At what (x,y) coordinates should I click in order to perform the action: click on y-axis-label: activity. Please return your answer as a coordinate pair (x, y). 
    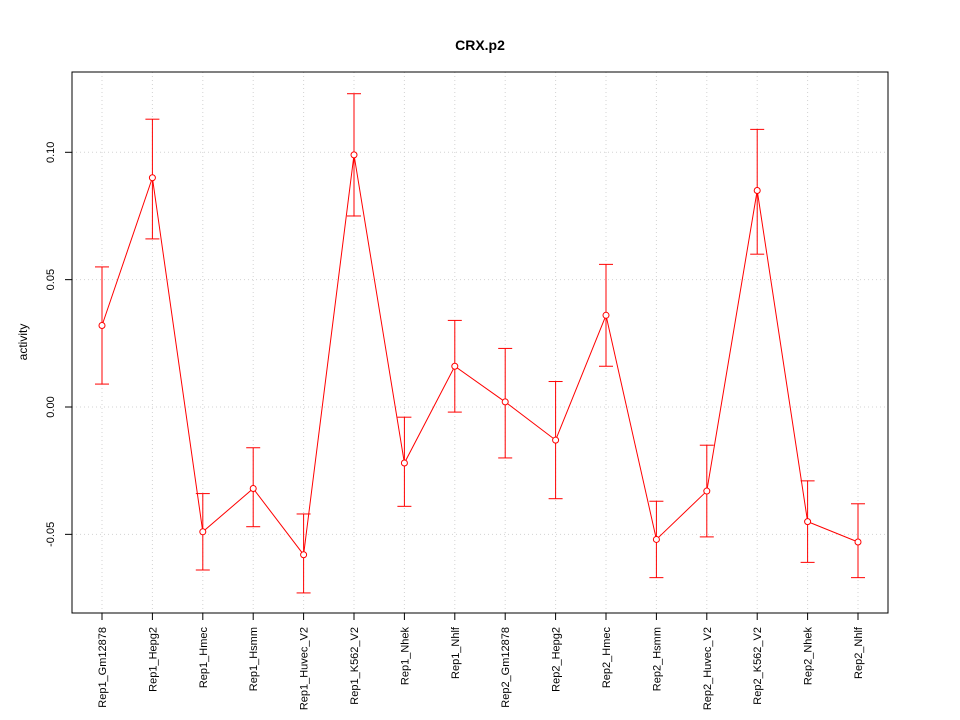
    Looking at the image, I should click on (23, 342).